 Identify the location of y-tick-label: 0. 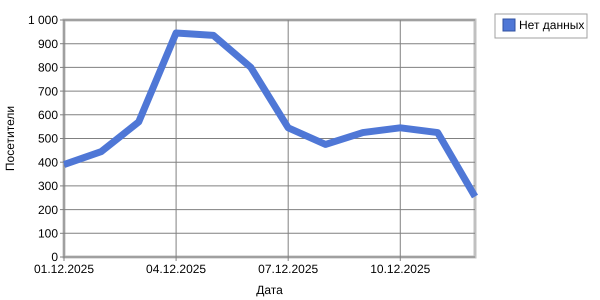
(54, 257).